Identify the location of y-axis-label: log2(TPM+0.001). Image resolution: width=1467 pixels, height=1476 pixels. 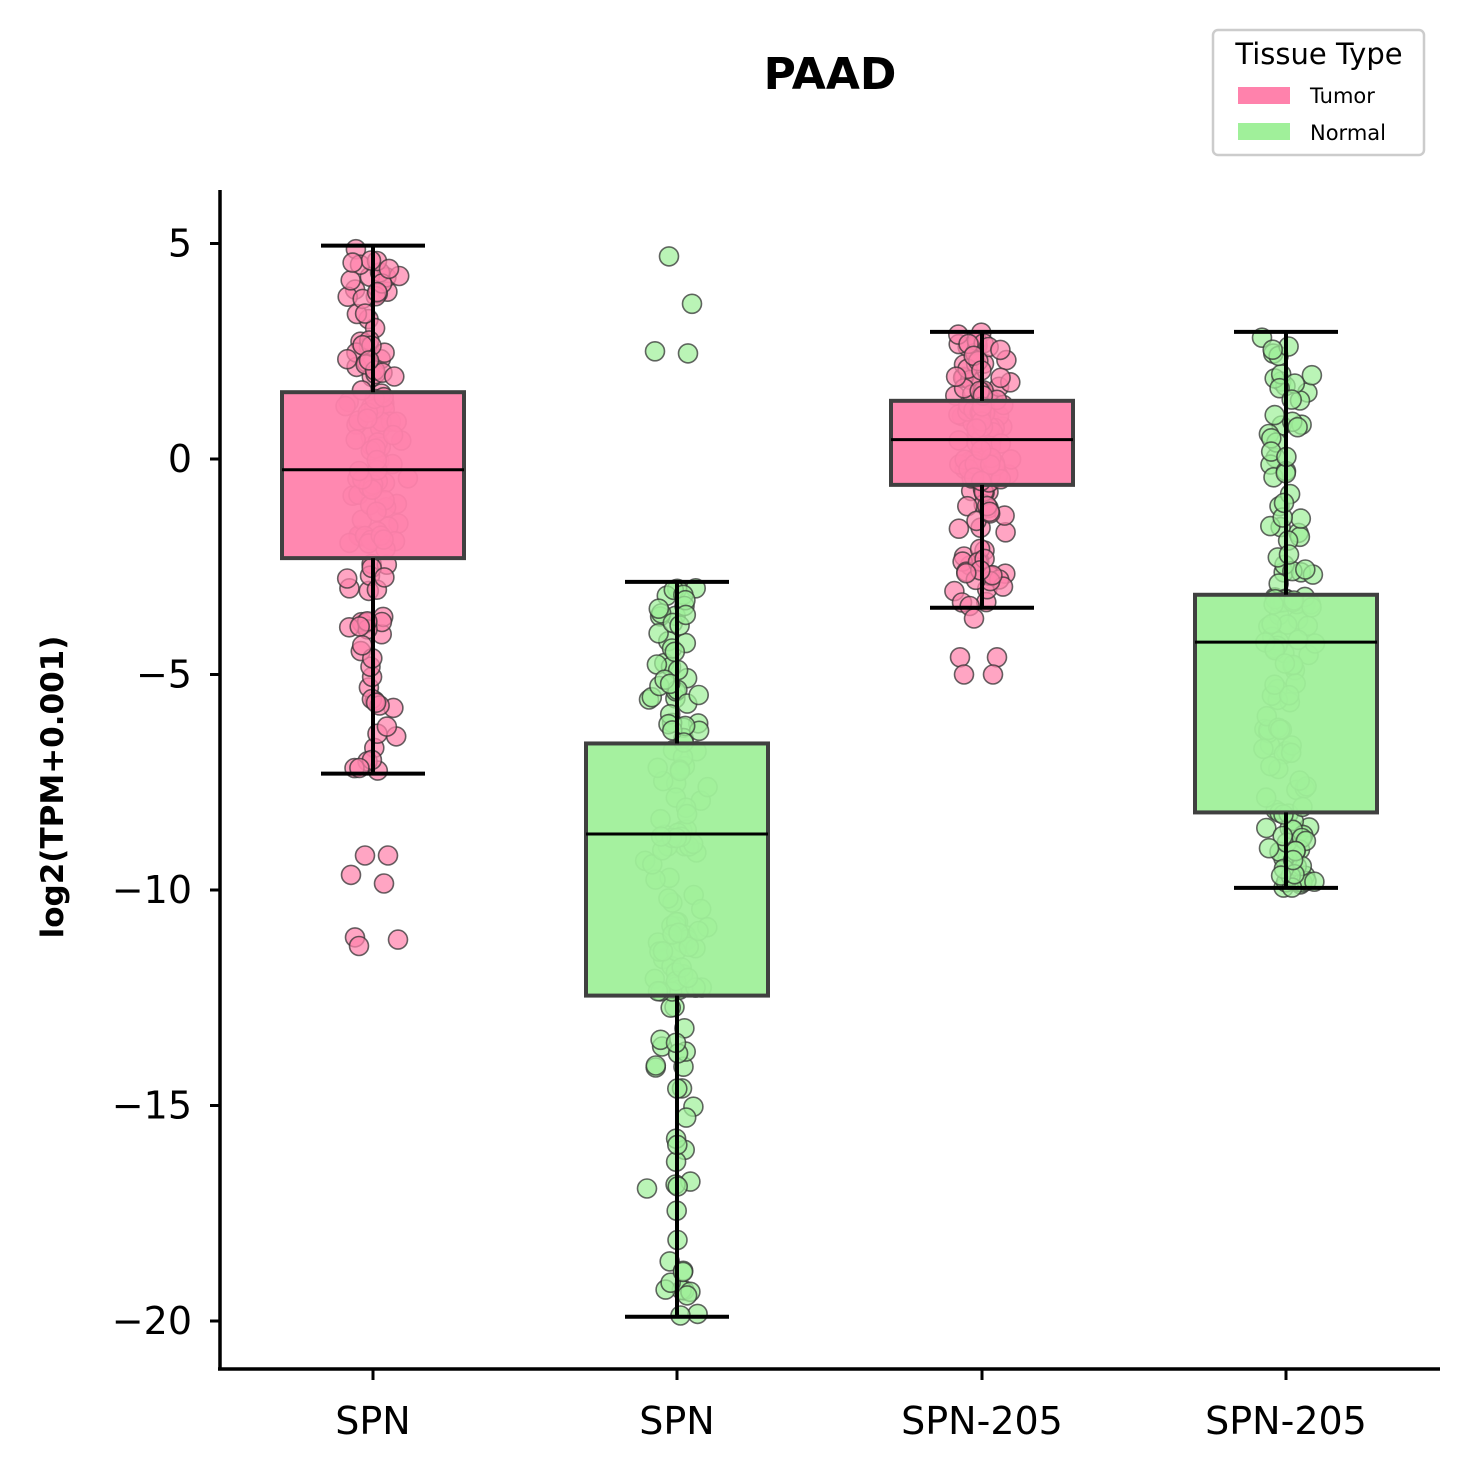
(53, 787).